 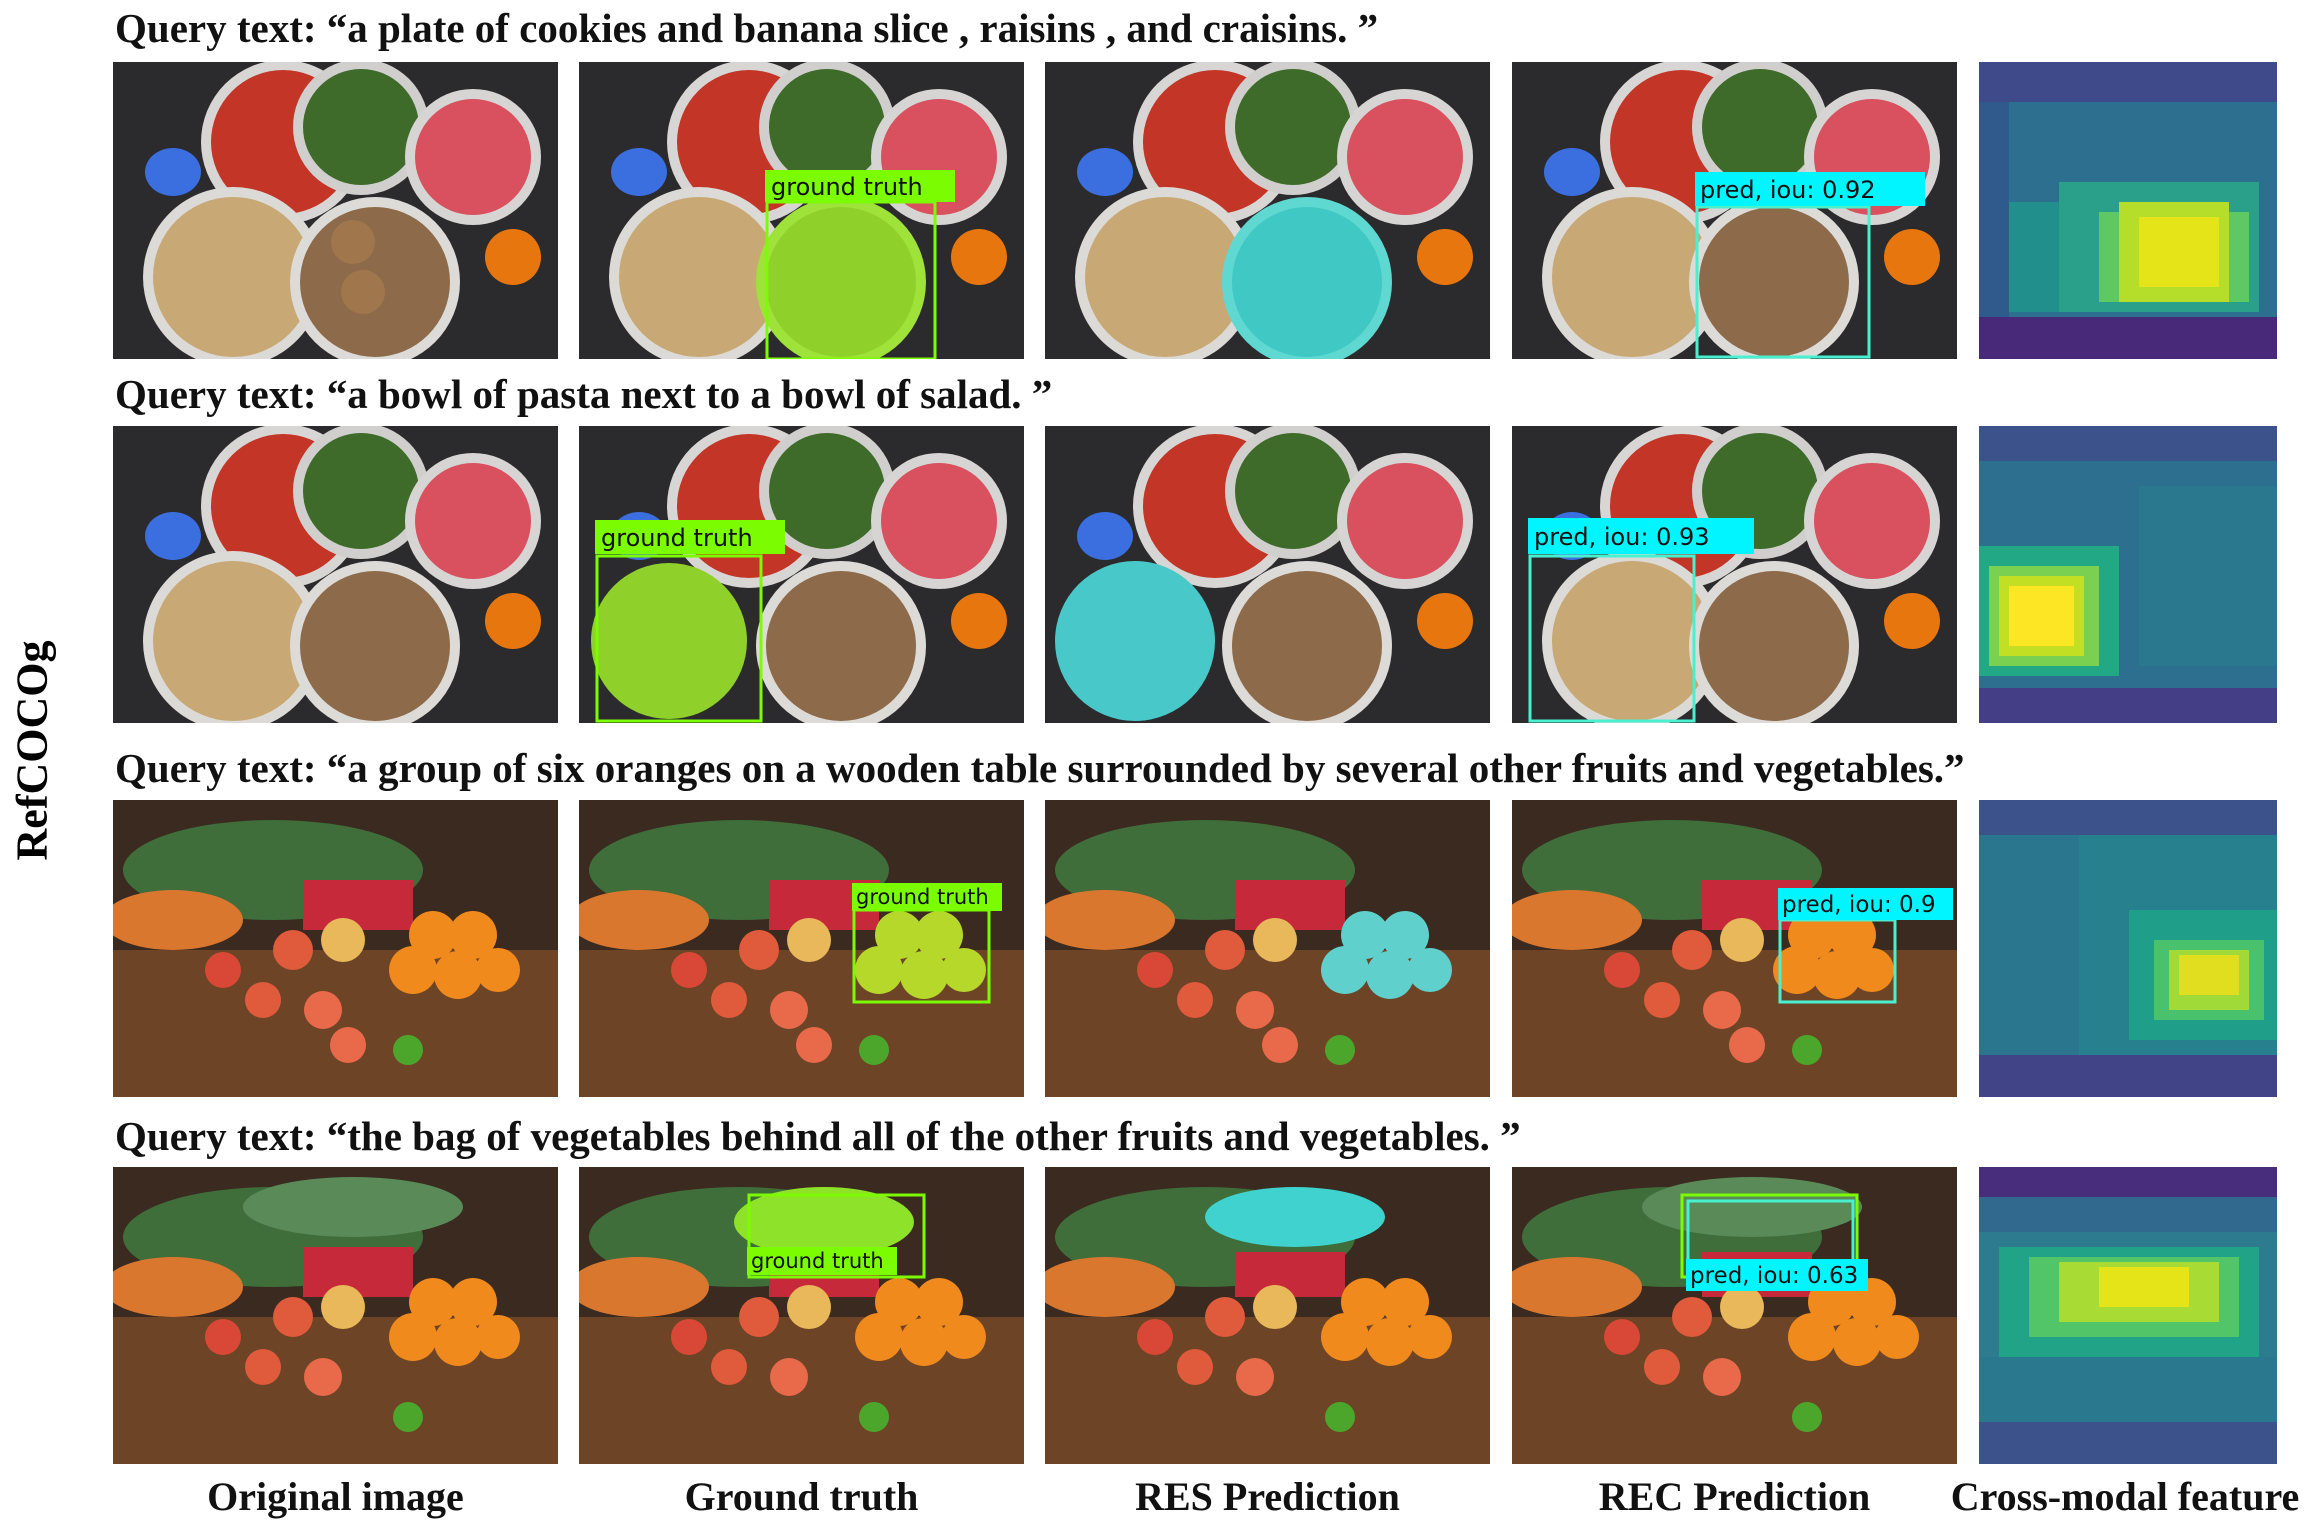 I want to click on row4-cross-modal-feature, so click(x=2128, y=1315).